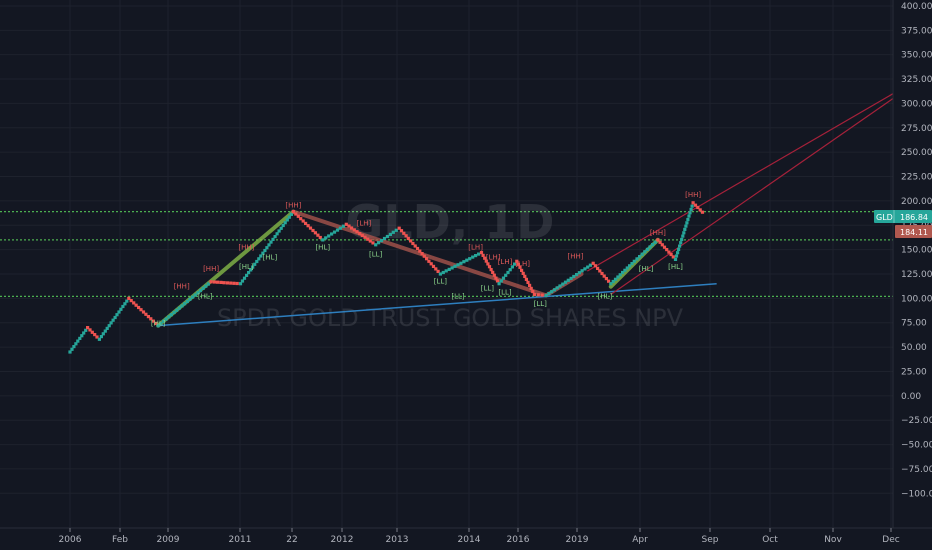 The image size is (932, 550). Describe the element at coordinates (916, 129) in the screenshot. I see `price-tick-label: 275.00` at that location.